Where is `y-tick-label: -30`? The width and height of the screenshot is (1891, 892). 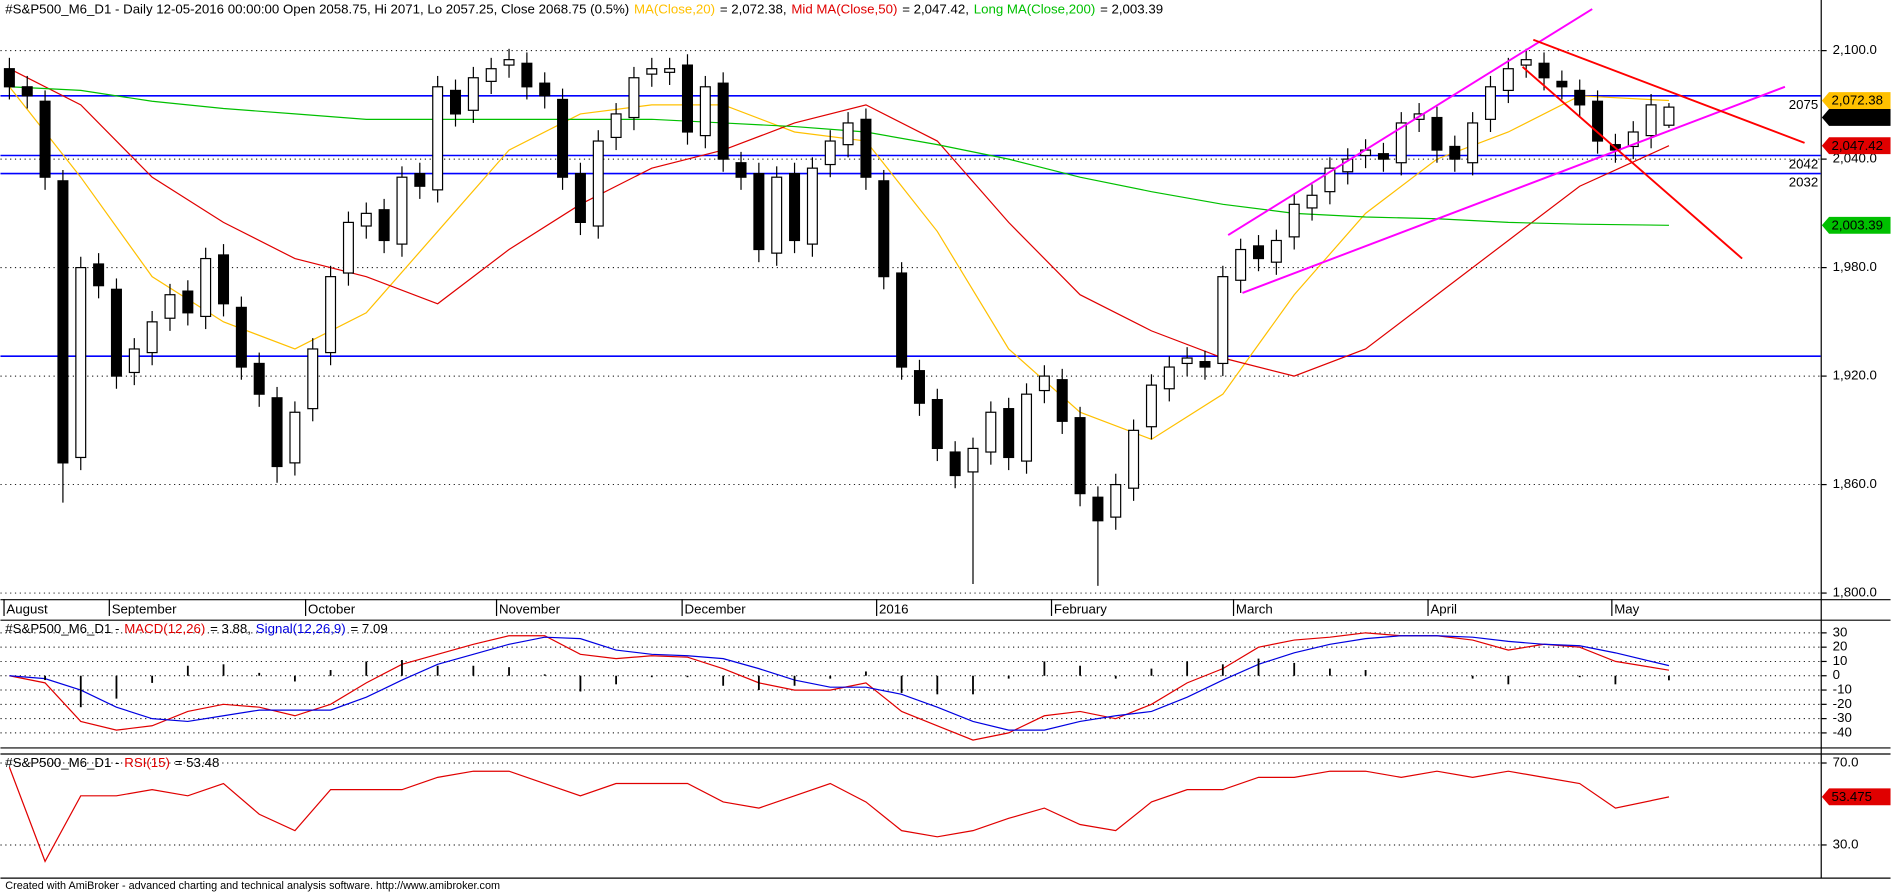
y-tick-label: -30 is located at coordinates (1842, 717).